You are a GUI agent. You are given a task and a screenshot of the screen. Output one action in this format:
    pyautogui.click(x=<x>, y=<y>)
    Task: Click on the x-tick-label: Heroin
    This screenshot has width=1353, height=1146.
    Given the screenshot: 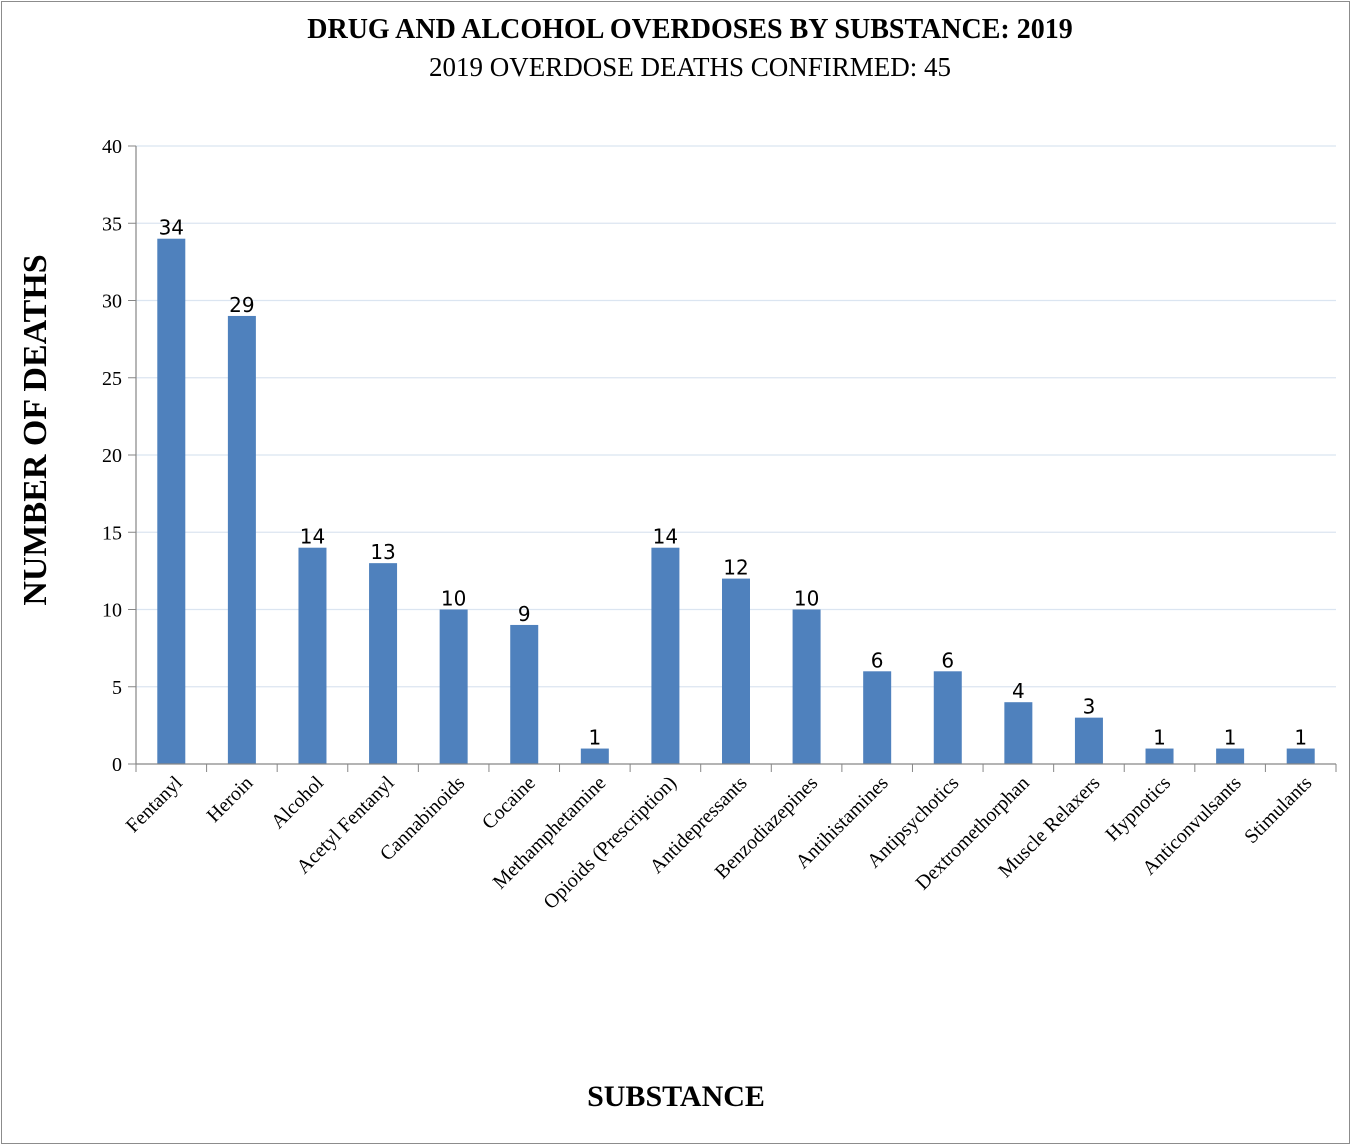 What is the action you would take?
    pyautogui.click(x=230, y=799)
    